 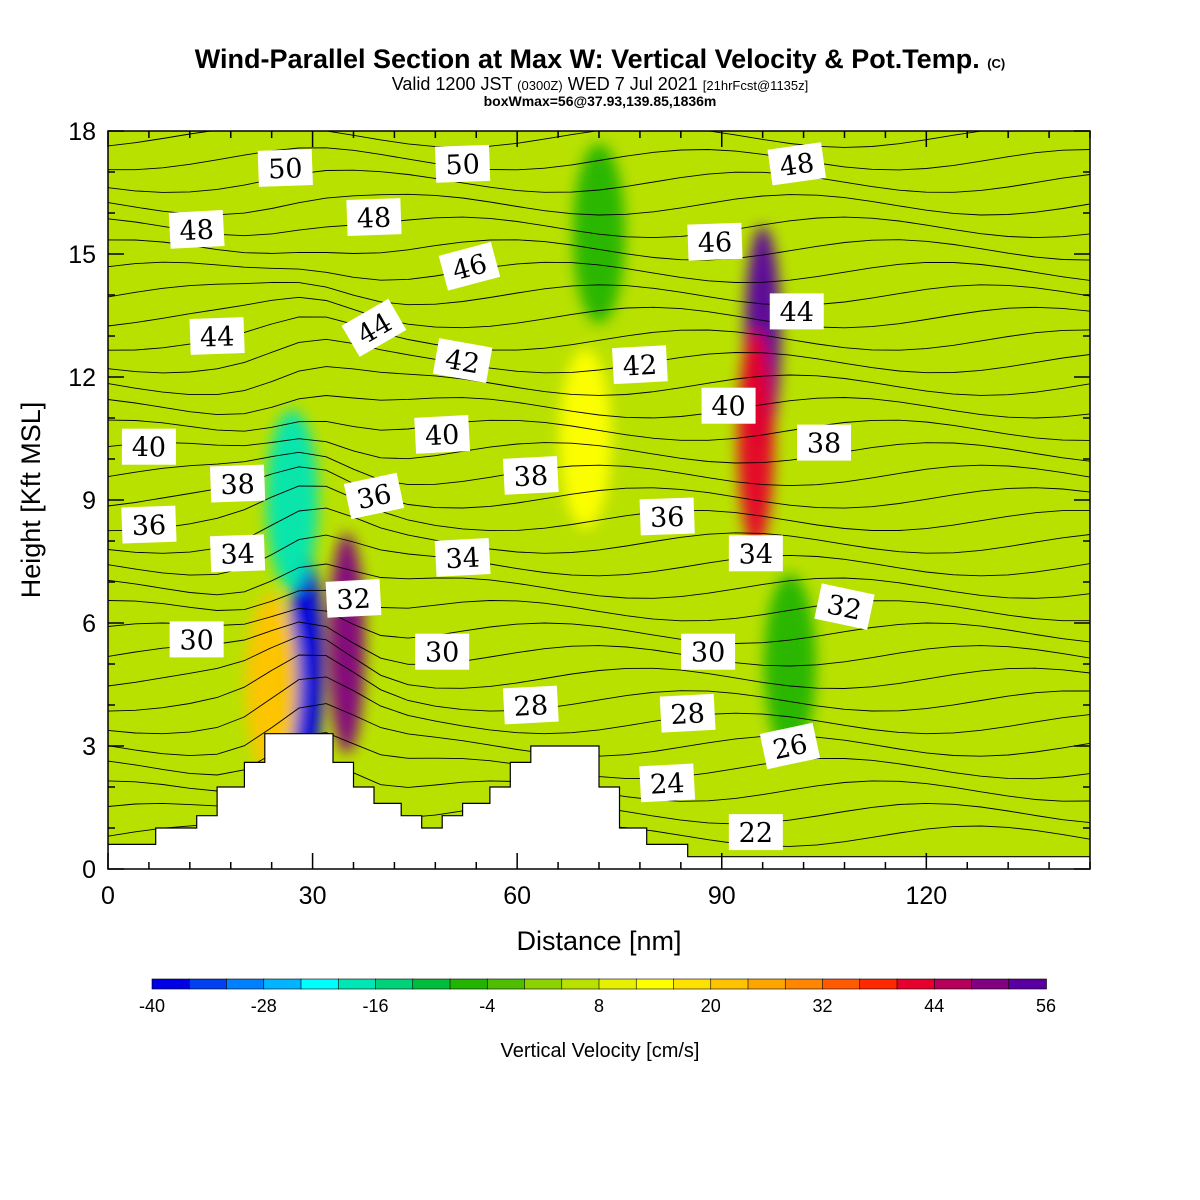 I want to click on theta-label: 48, so click(x=374, y=217).